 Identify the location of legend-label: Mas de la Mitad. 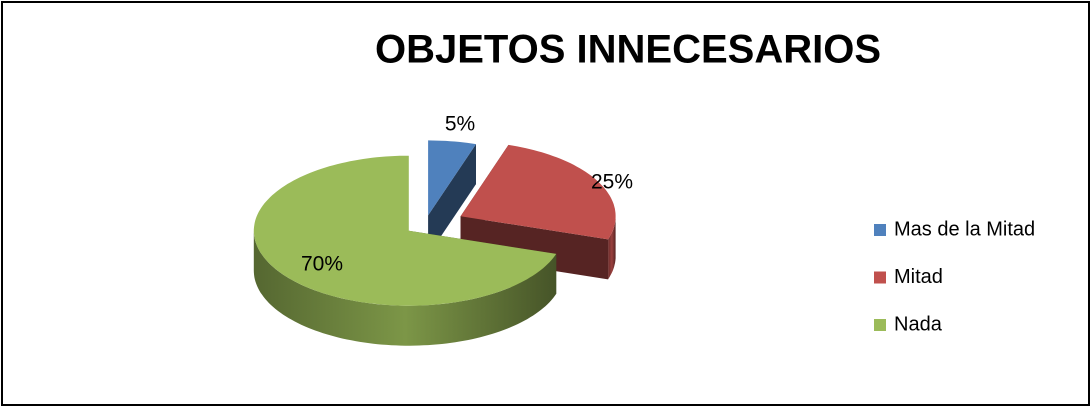
(964, 229).